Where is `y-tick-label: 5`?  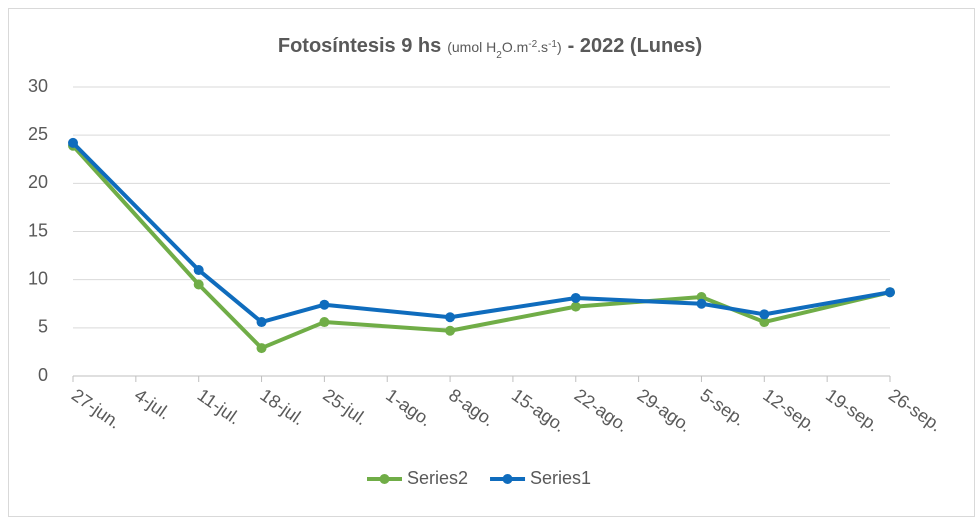
y-tick-label: 5 is located at coordinates (43, 327).